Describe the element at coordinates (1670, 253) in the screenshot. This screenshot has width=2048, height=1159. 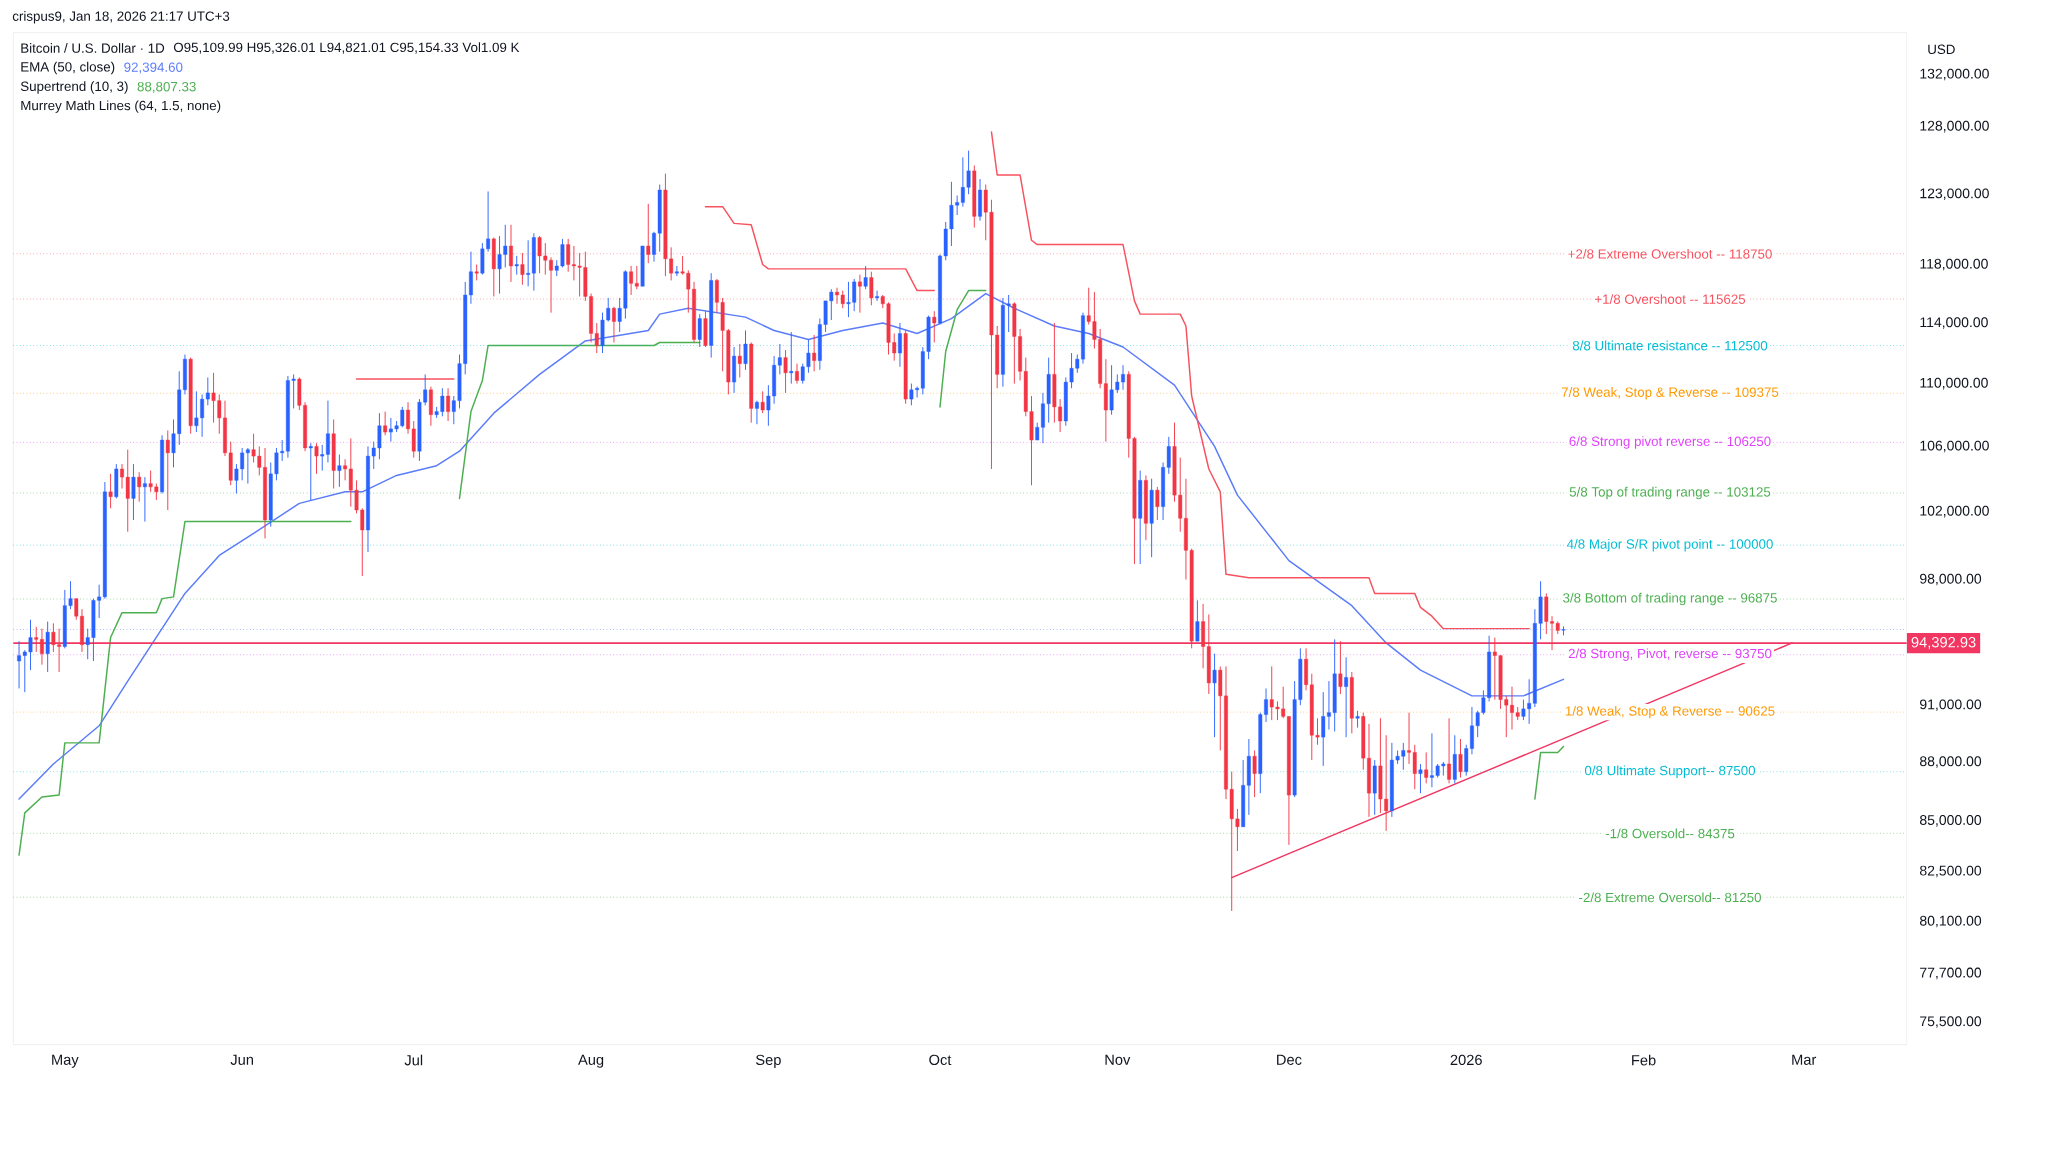
I see `ref-line-label: +2/8 Extreme Overshoot -- 118750` at that location.